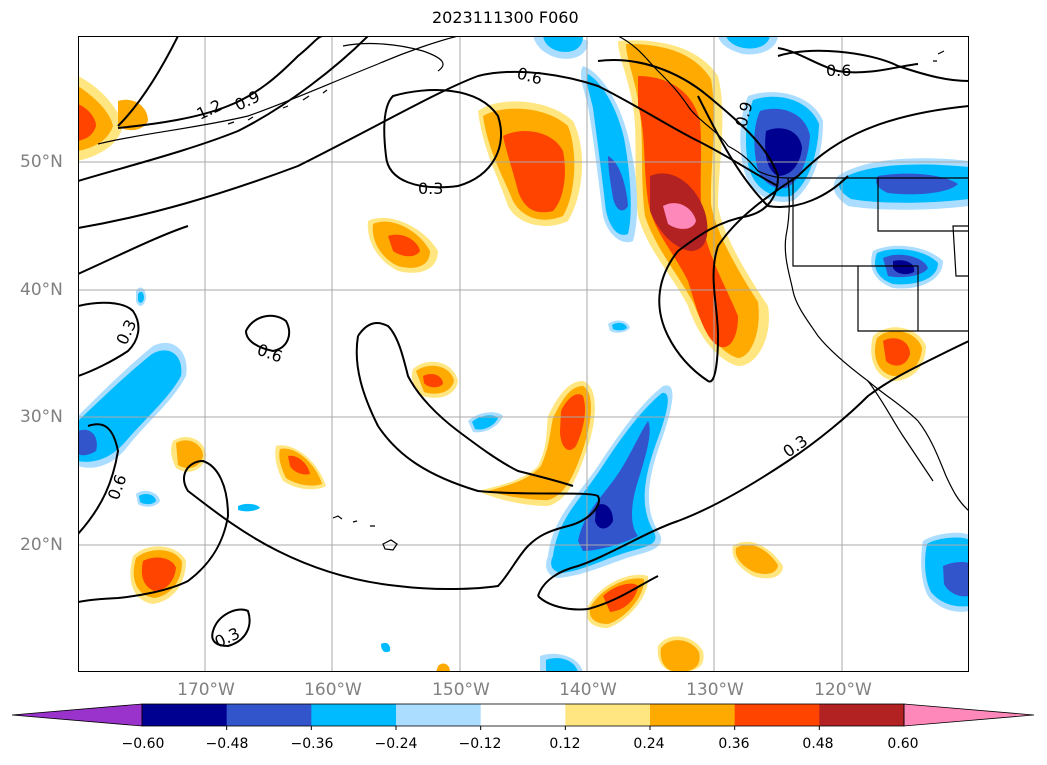 The image size is (1047, 765). What do you see at coordinates (77, 715) in the screenshot?
I see `colorbar-extend-min` at bounding box center [77, 715].